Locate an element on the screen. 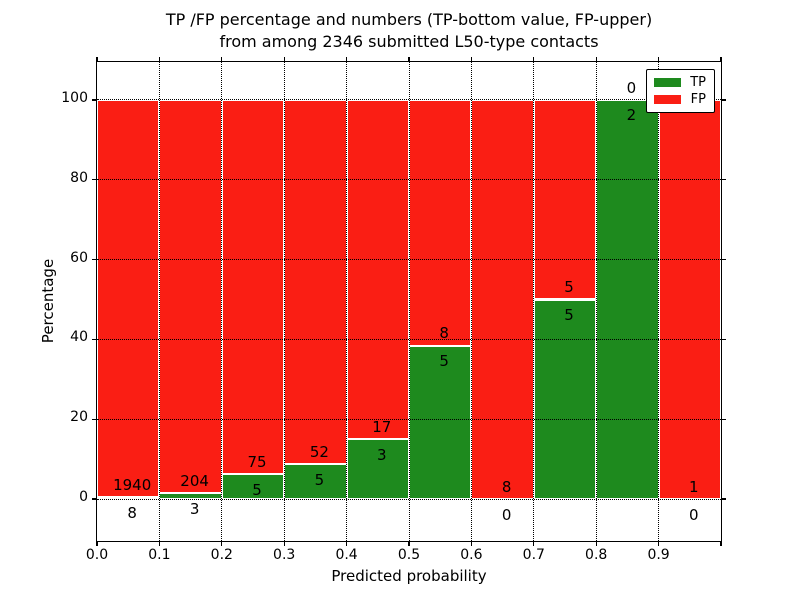  bar-label-tp-9: 0 is located at coordinates (694, 514).